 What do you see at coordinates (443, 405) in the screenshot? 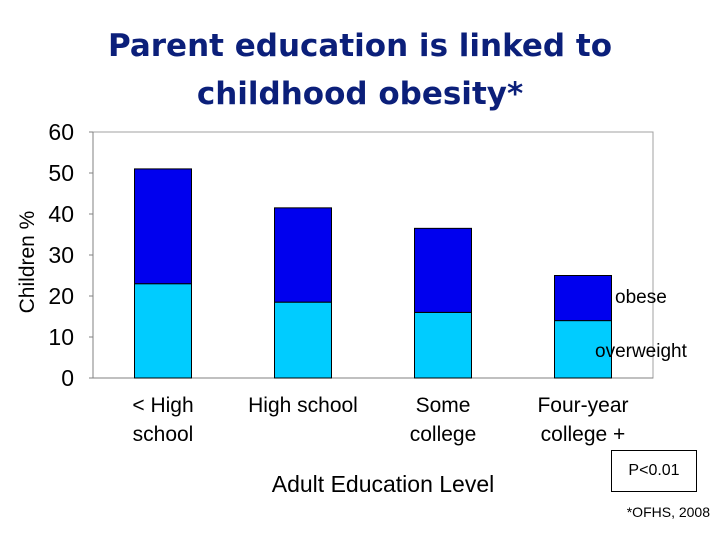
I see `x-tick-label: Some` at bounding box center [443, 405].